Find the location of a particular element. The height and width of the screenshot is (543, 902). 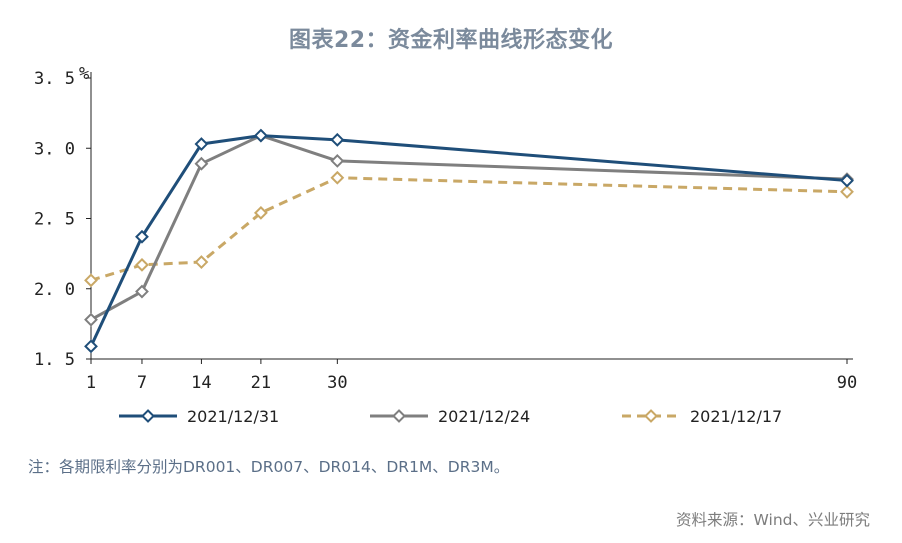

x-tick-label: 21 is located at coordinates (261, 383).